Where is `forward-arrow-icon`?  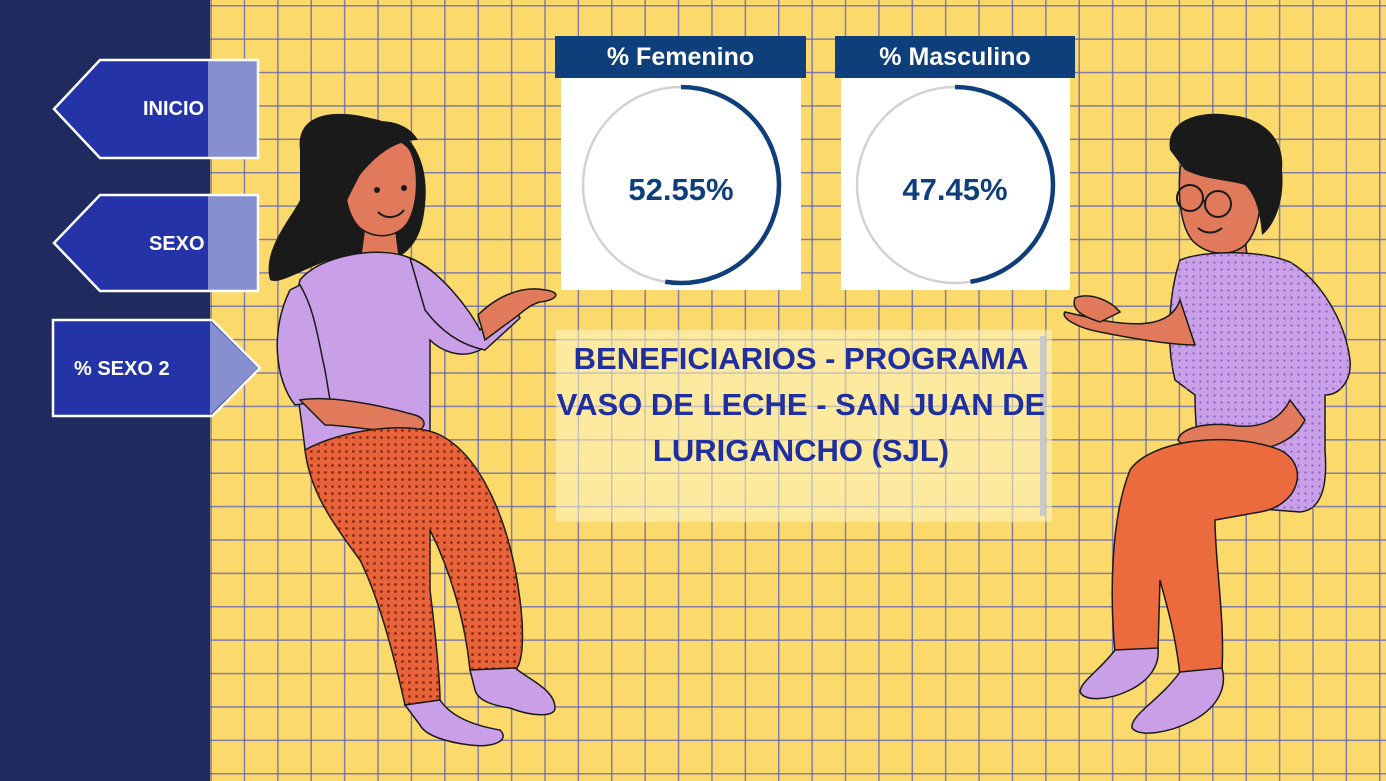 forward-arrow-icon is located at coordinates (156, 368).